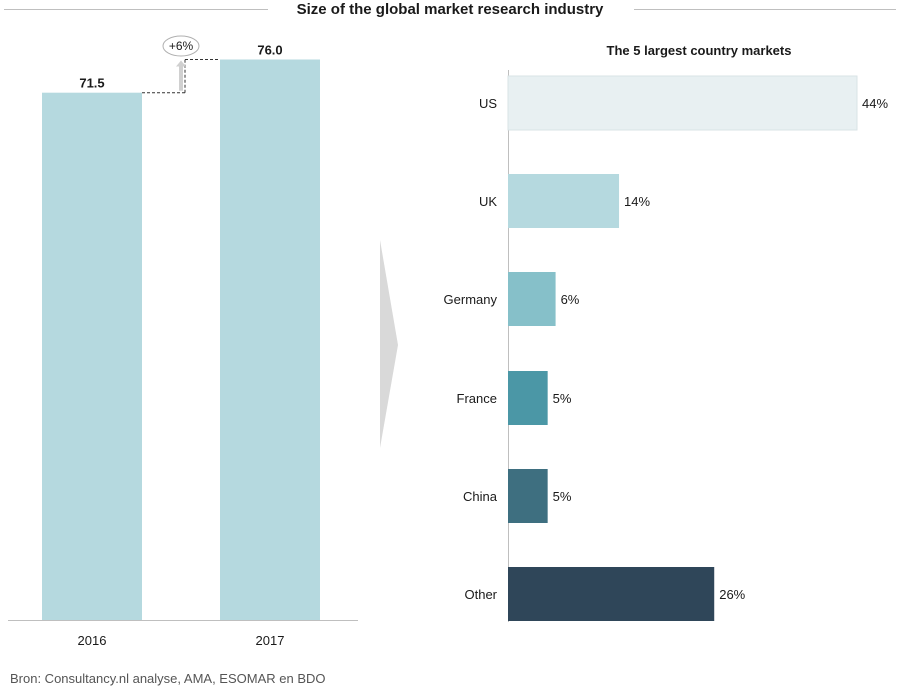 The height and width of the screenshot is (689, 900). I want to click on y-tick-label-china: China, so click(480, 496).